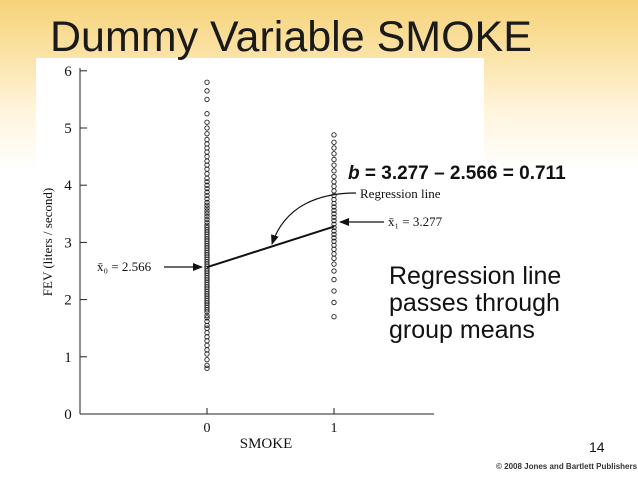 This screenshot has width=638, height=478. I want to click on callout-line-2: passes through, so click(474, 303).